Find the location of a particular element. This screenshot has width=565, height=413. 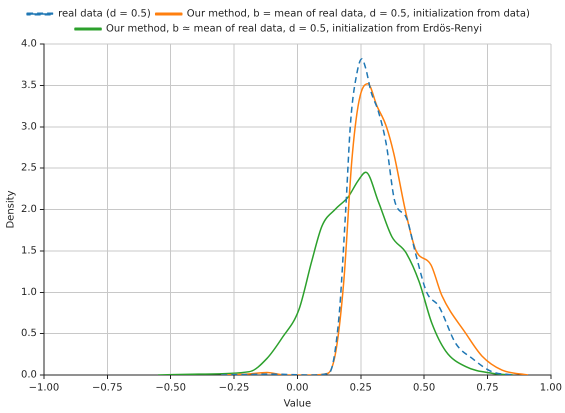

legend-label: Our method, b ≃ mean of real data, d = 0.5, initialization from Erdös-Renyi is located at coordinates (294, 29).